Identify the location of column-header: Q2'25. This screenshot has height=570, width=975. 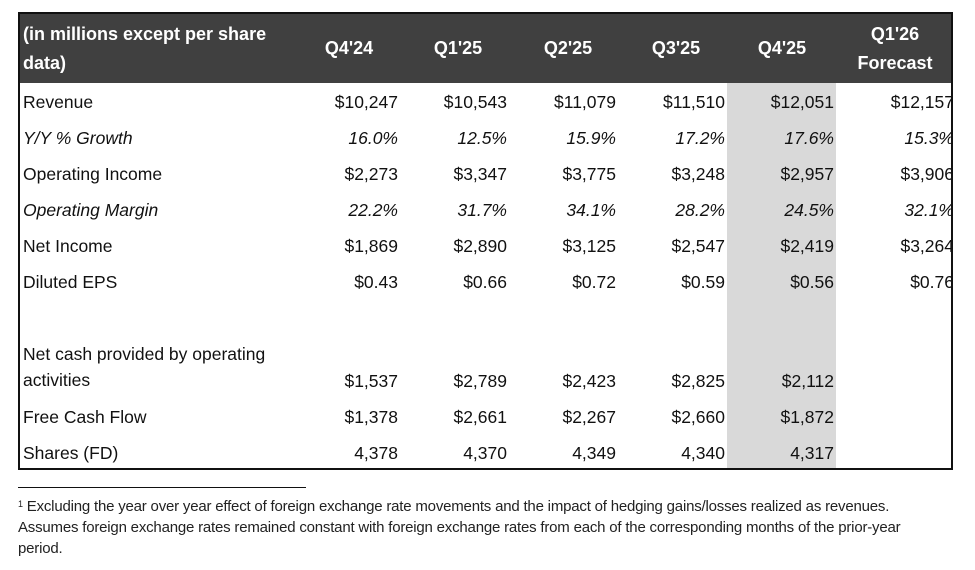
(568, 48).